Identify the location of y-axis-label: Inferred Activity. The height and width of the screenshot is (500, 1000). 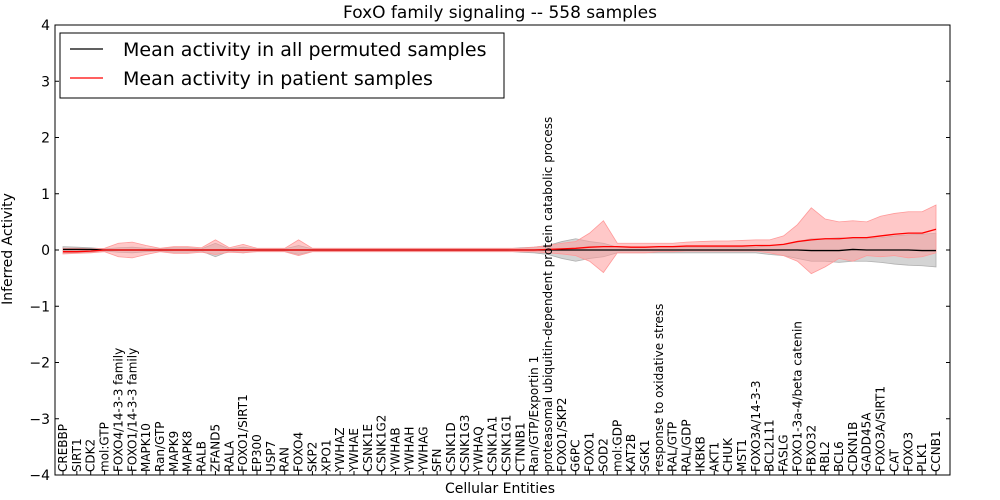
(8, 249).